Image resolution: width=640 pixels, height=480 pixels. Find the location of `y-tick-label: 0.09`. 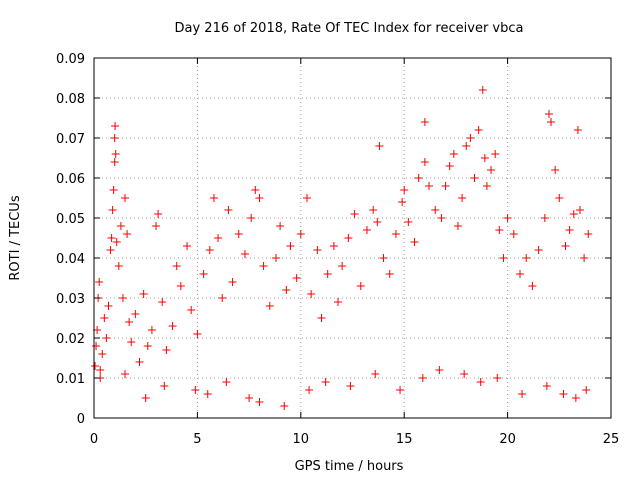

y-tick-label: 0.09 is located at coordinates (70, 59).